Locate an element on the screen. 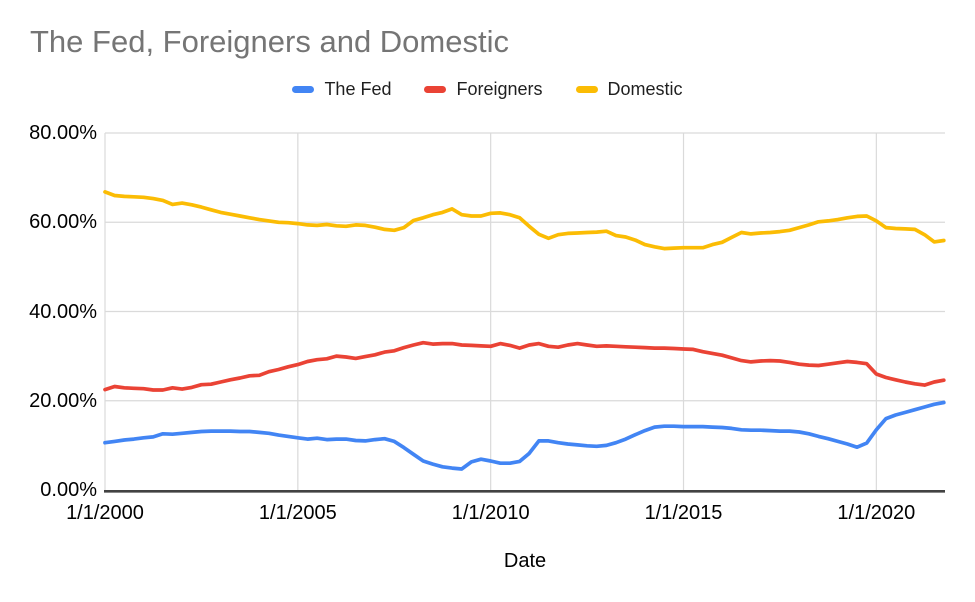 The image size is (975, 602). legend-label-the-fed: The Fed is located at coordinates (358, 89).